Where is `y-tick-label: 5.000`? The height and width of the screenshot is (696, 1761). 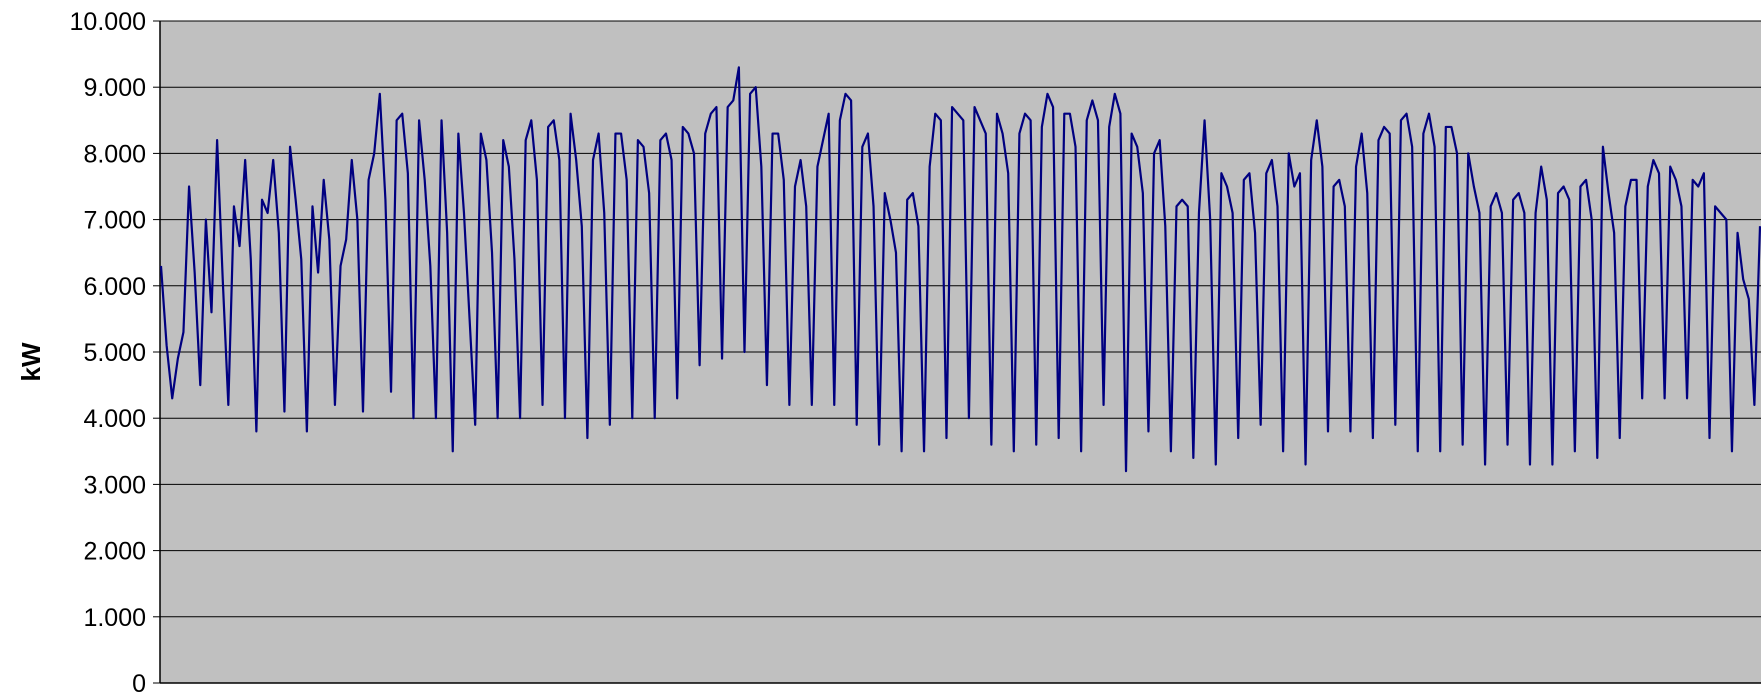 y-tick-label: 5.000 is located at coordinates (114, 353).